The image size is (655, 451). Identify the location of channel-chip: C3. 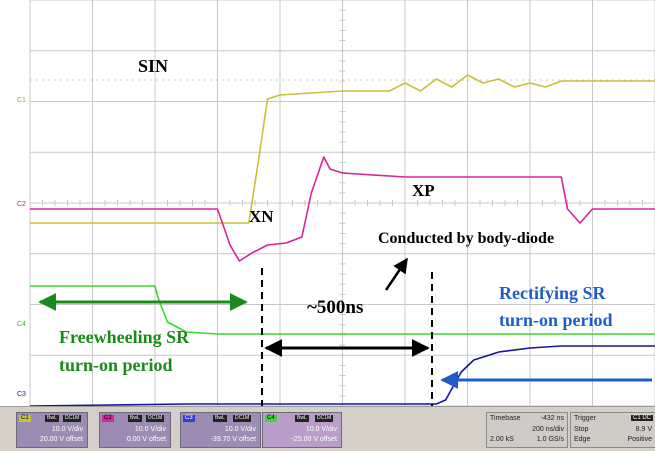
(189, 418).